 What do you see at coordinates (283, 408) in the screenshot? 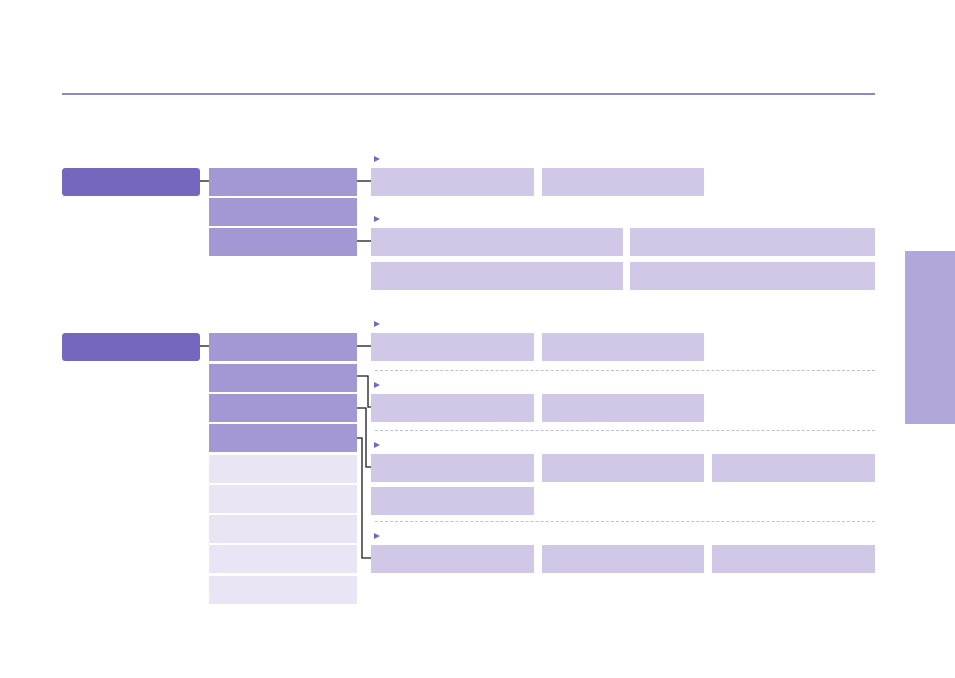
I see `level2-node-2c` at bounding box center [283, 408].